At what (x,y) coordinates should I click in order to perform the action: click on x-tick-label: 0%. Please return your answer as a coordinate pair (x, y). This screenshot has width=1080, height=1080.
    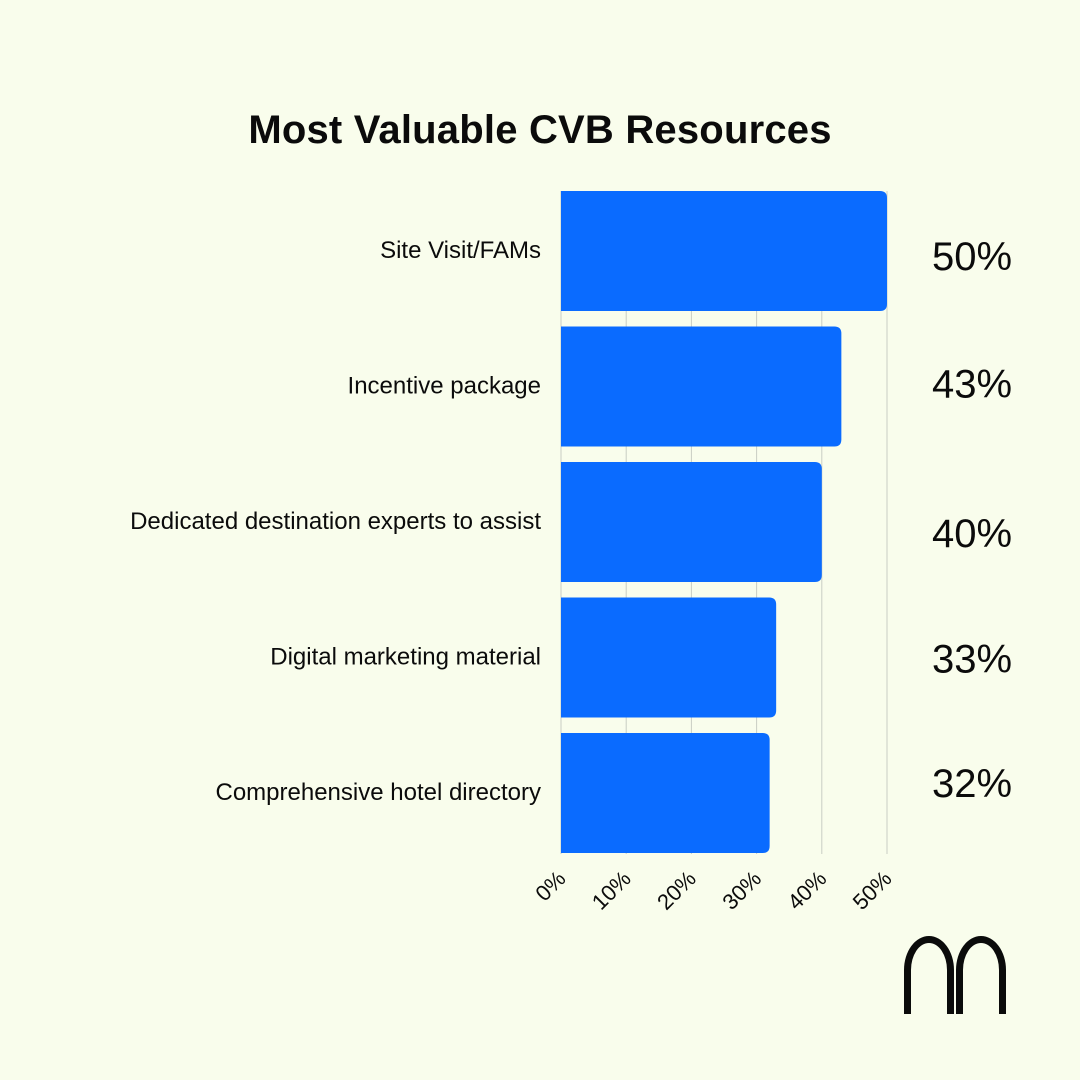
    Looking at the image, I should click on (550, 886).